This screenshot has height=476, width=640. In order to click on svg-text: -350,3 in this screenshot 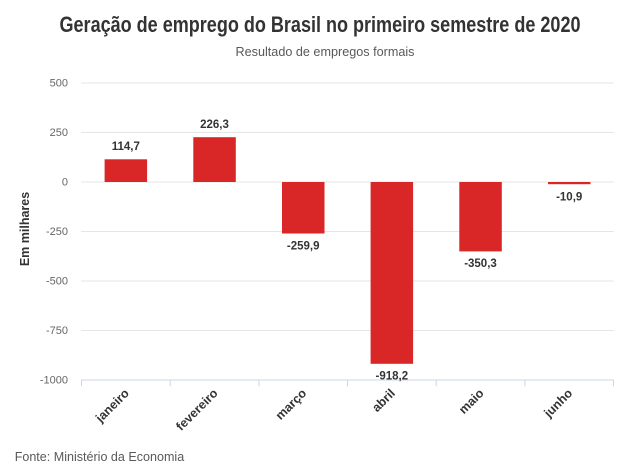, I will do `click(480, 264)`.